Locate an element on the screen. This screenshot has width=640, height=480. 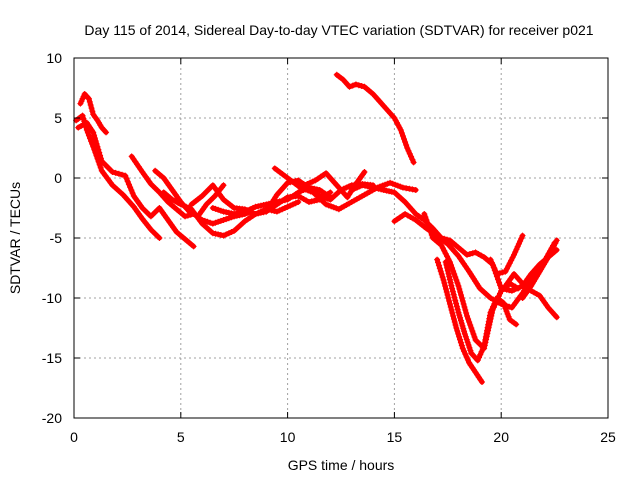
x-tick-label: 20 is located at coordinates (501, 437).